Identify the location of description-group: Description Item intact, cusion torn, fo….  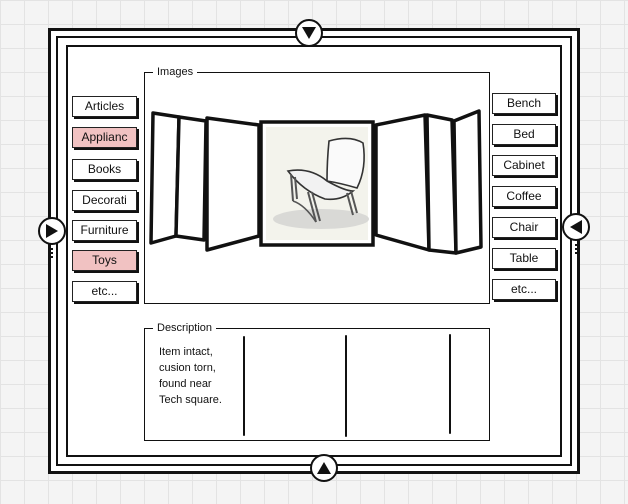
(317, 380).